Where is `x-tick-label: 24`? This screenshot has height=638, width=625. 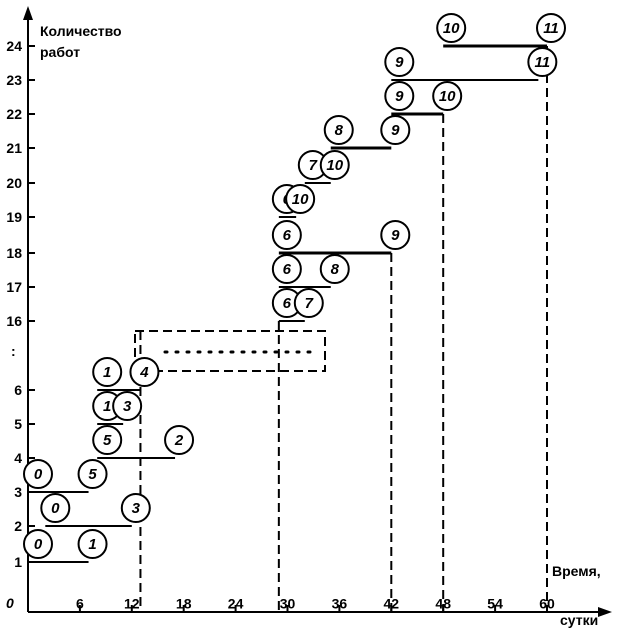 x-tick-label: 24 is located at coordinates (236, 603).